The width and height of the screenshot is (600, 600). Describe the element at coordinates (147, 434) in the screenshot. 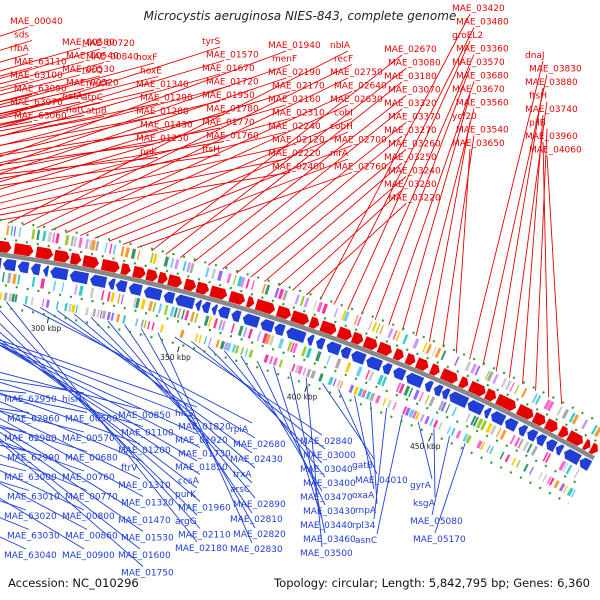

I see `reverse-gene-label: MAE_01100` at that location.